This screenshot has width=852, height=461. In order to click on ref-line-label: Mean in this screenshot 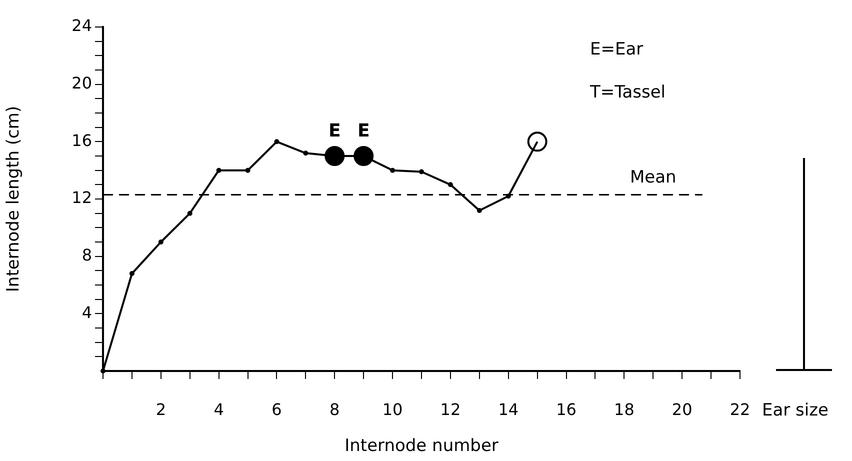, I will do `click(653, 178)`.